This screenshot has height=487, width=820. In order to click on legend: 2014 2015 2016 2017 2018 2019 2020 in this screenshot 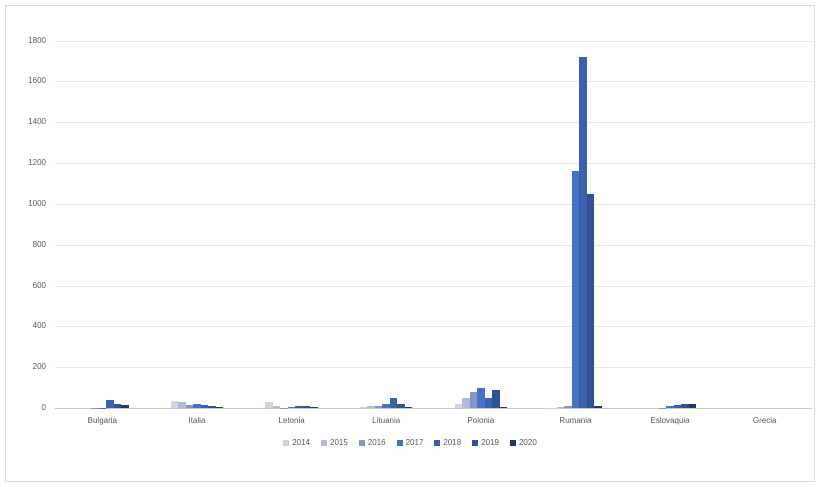, I will do `click(410, 443)`.